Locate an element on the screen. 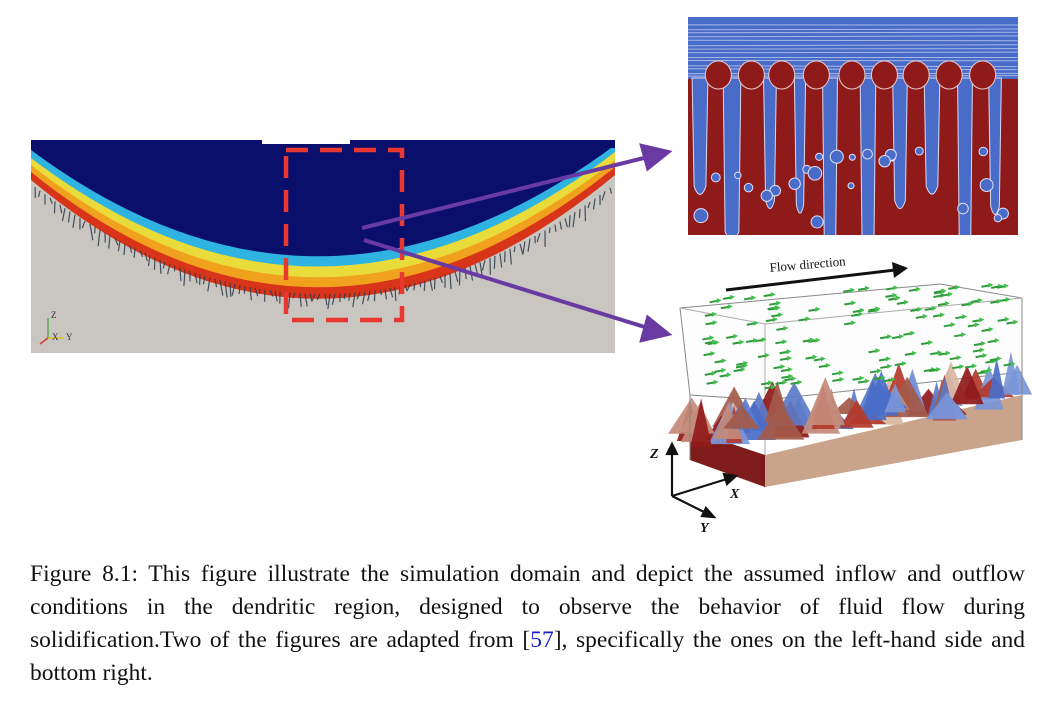 The width and height of the screenshot is (1048, 702). right-axis-z: Z is located at coordinates (654, 454).